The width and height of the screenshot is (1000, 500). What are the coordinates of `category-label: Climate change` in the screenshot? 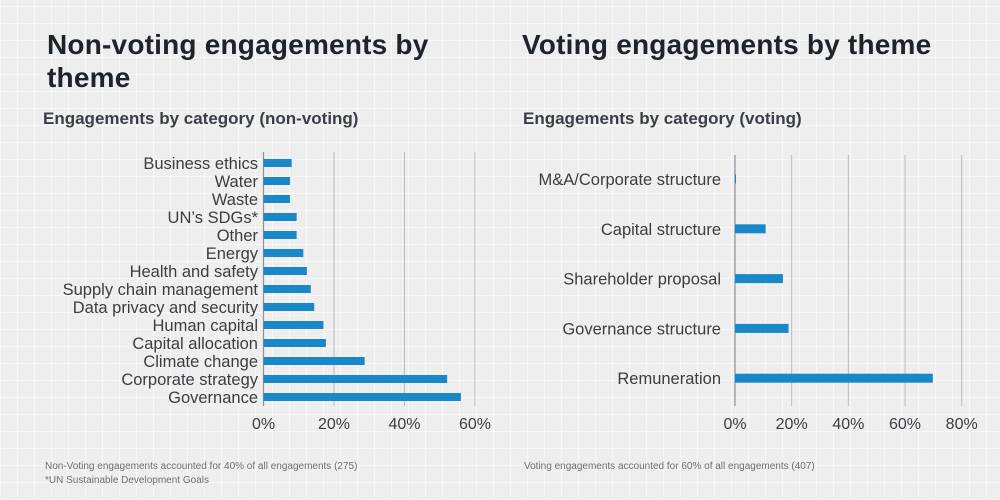 It's located at (200, 362).